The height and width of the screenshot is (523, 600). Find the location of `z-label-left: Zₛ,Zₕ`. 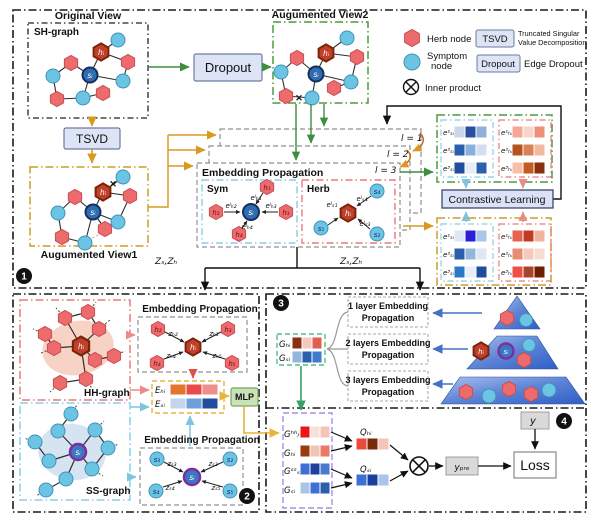

z-label-left: Zₛ,Zₕ is located at coordinates (166, 262).